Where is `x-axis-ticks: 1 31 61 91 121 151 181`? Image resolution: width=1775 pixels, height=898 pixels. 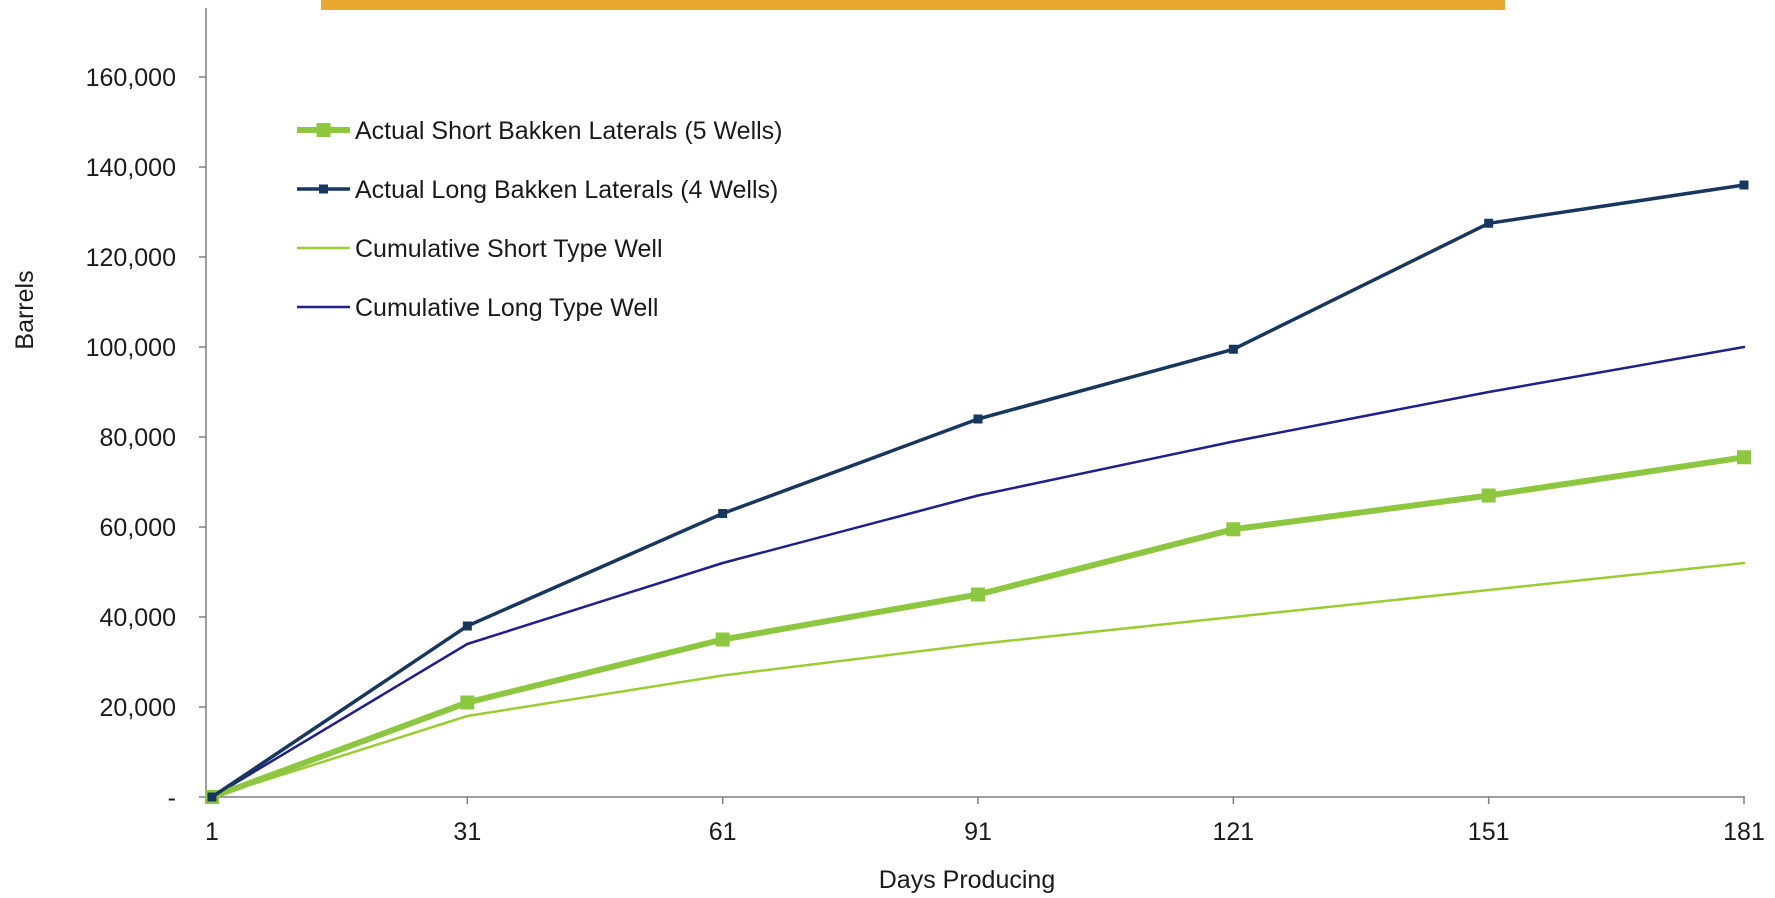
x-axis-ticks: 1 31 61 91 121 151 181 is located at coordinates (985, 821).